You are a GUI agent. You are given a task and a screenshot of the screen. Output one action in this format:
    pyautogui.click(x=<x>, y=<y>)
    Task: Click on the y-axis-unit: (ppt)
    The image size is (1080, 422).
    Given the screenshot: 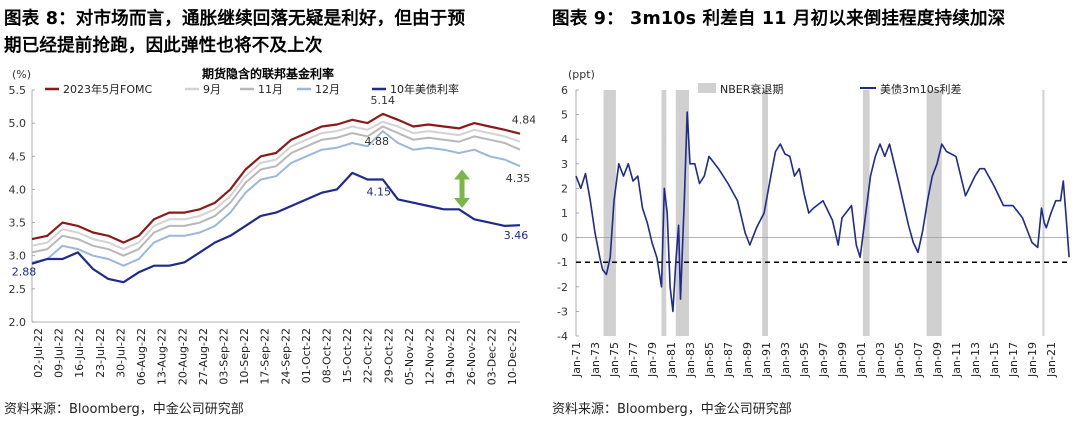 What is the action you would take?
    pyautogui.click(x=581, y=74)
    